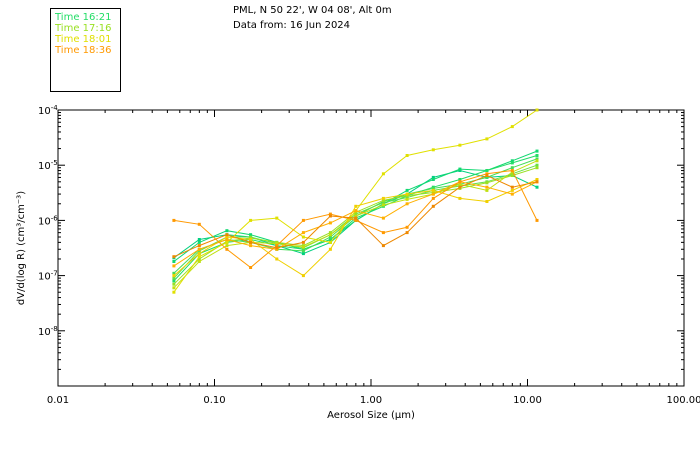 Image resolution: width=700 pixels, height=450 pixels. Describe the element at coordinates (48, 110) in the screenshot. I see `y-tick-label: 10⁻⁴` at that location.